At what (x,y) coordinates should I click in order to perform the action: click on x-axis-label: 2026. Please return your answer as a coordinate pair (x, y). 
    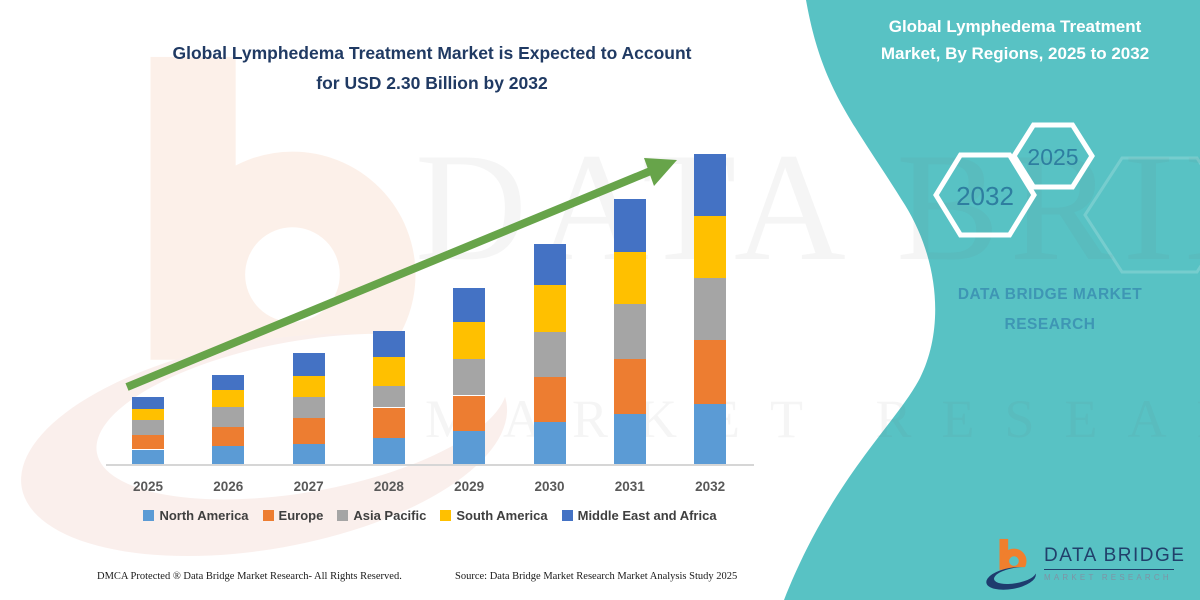
    Looking at the image, I should click on (228, 486).